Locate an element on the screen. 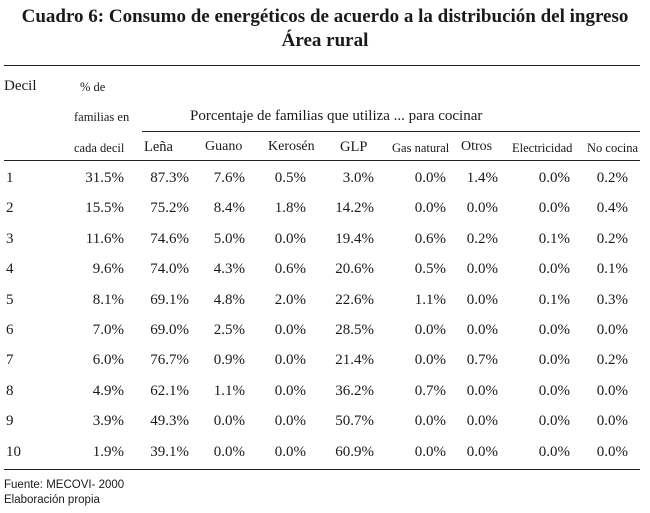  row-pct-familias: 15.5% is located at coordinates (104, 208).